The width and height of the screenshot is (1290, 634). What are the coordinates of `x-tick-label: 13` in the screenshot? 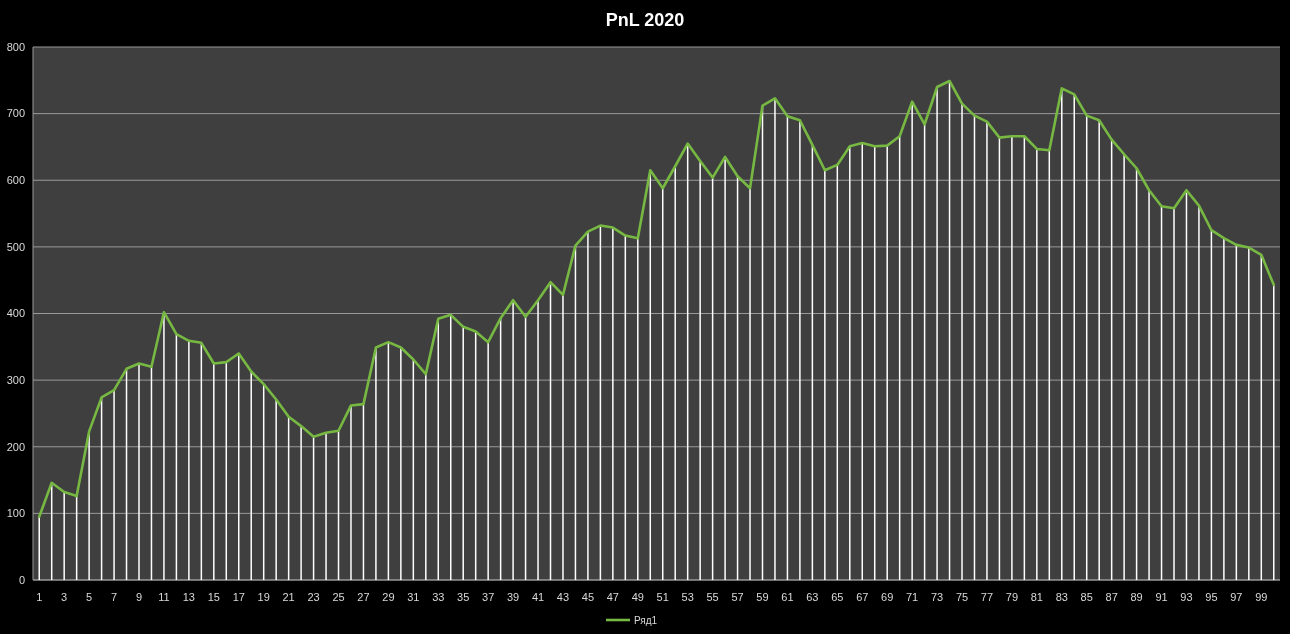 It's located at (188, 596).